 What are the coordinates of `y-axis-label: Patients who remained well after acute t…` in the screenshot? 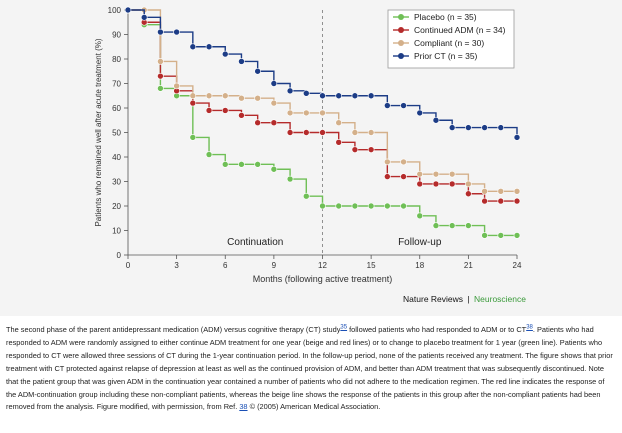 It's located at (98, 132).